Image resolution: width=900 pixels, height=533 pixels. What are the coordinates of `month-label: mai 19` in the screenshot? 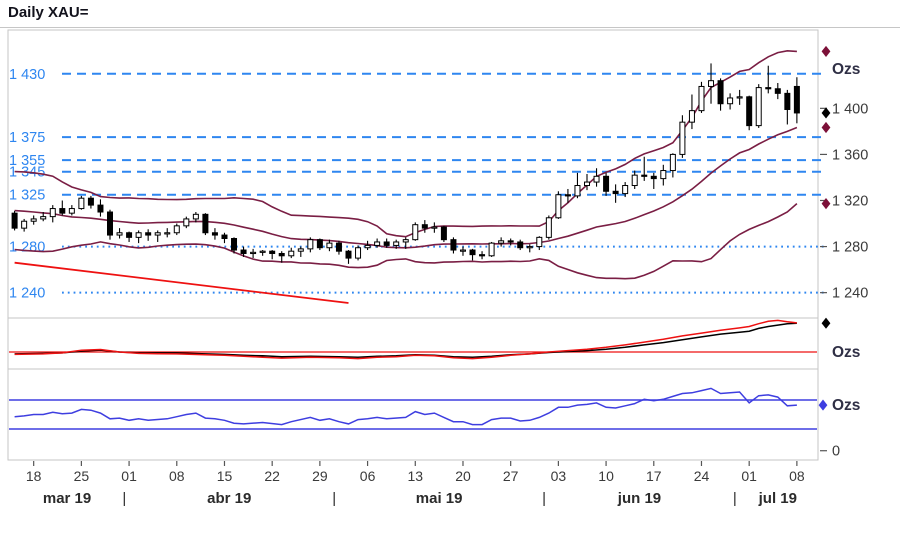 It's located at (439, 498).